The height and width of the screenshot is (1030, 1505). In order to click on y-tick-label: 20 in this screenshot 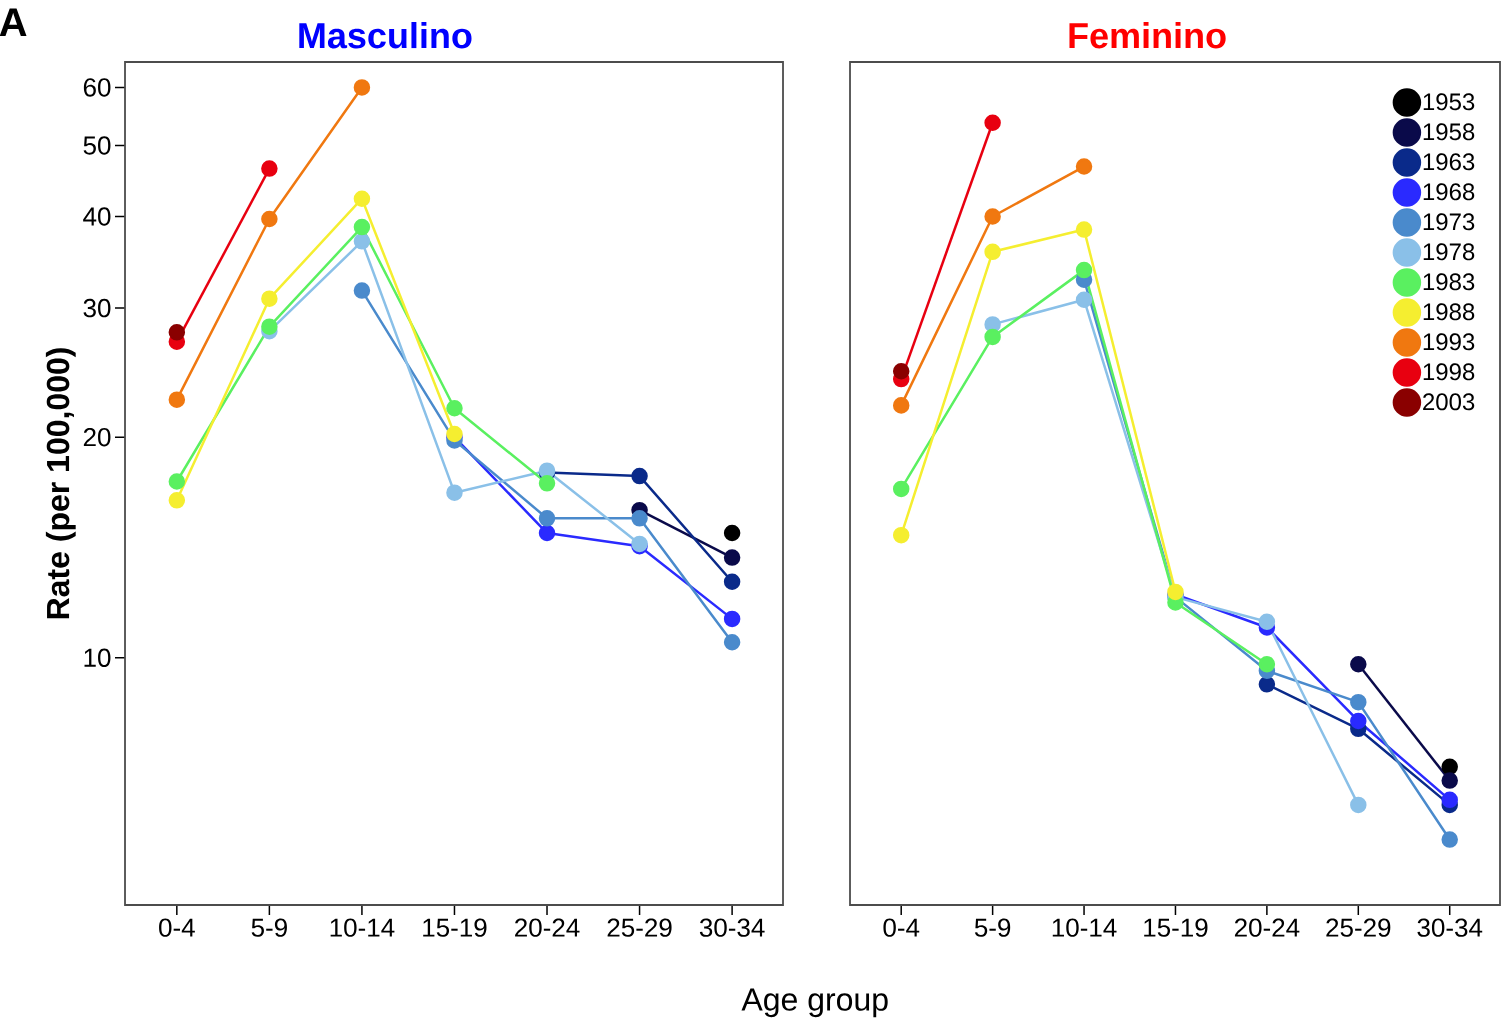, I will do `click(97, 437)`.